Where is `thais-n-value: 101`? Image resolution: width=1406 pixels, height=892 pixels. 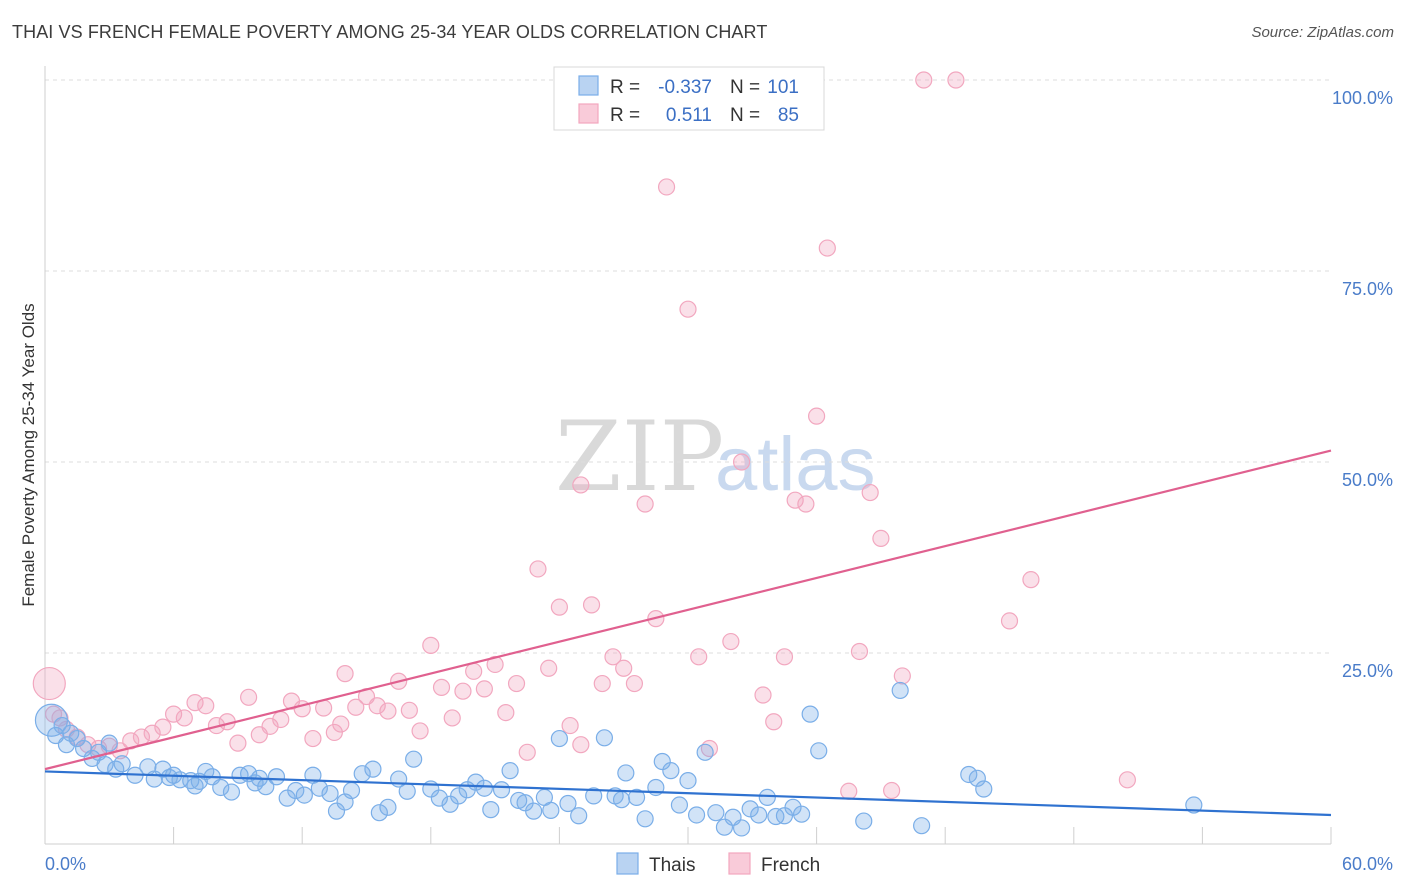
thais-n-value: 101 is located at coordinates (783, 87).